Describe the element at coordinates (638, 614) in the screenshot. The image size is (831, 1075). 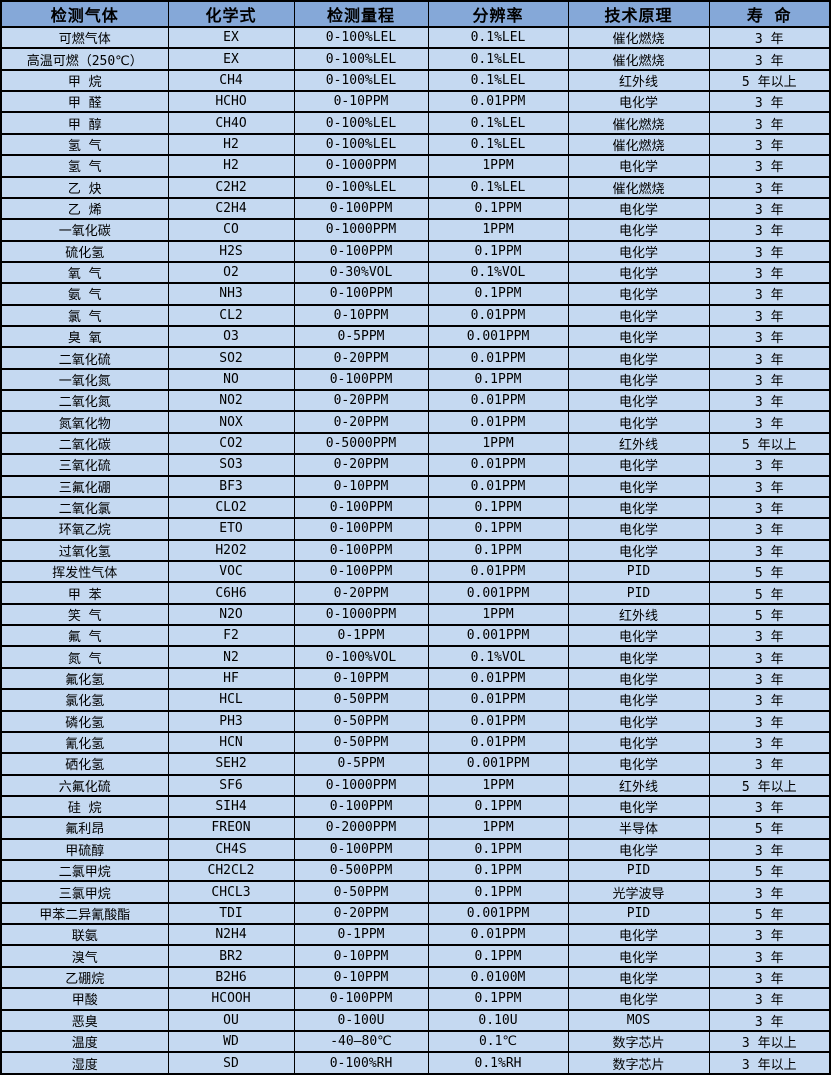
I see `cell-technology: 红外线` at that location.